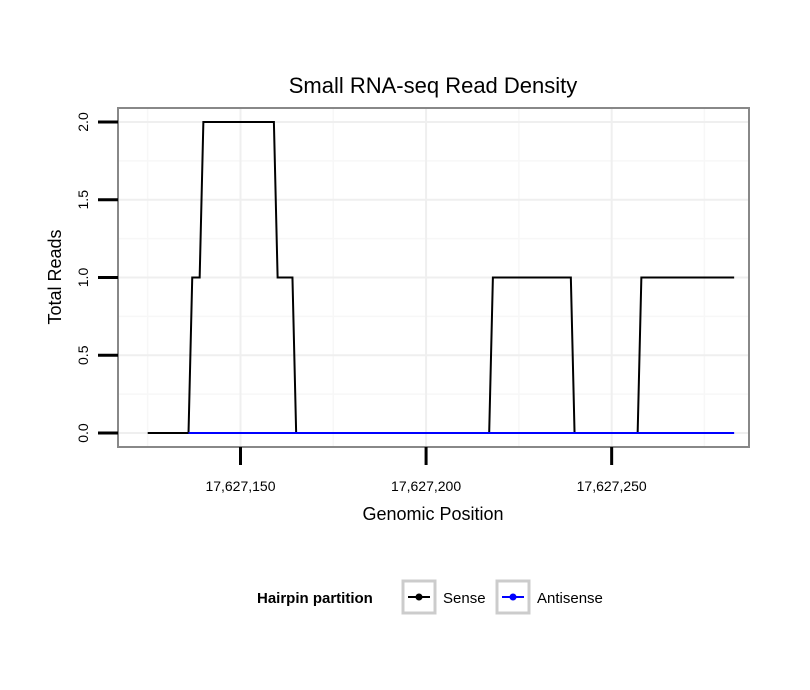 The image size is (810, 690). Describe the element at coordinates (513, 597) in the screenshot. I see `legend-point-antisense` at that location.